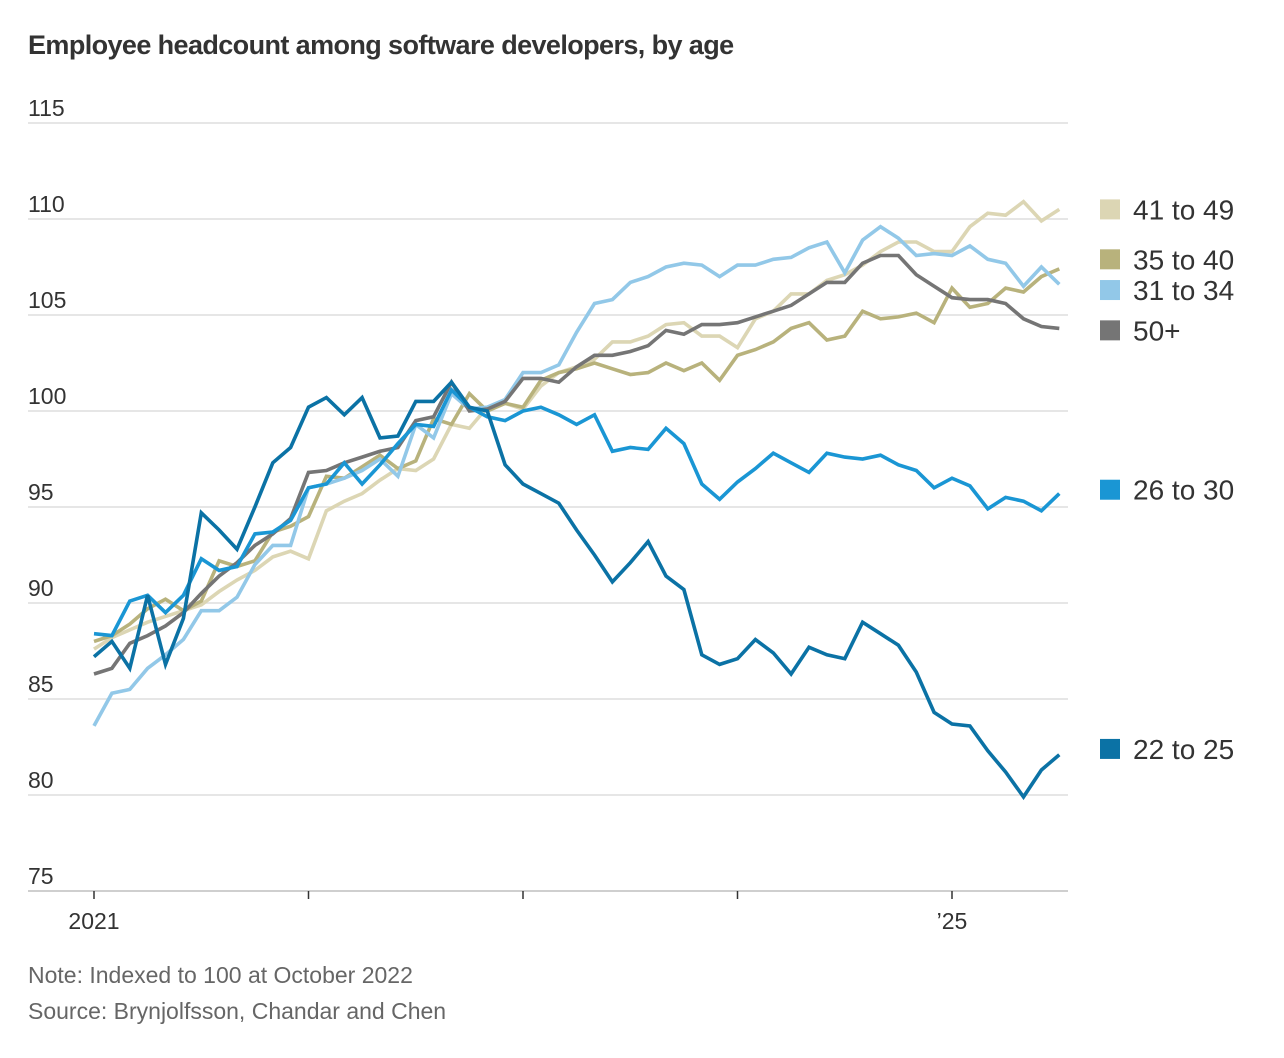 The height and width of the screenshot is (1058, 1284). Describe the element at coordinates (237, 1011) in the screenshot. I see `chart-source: Source: Brynjolfsson, Chandar and Chen` at that location.